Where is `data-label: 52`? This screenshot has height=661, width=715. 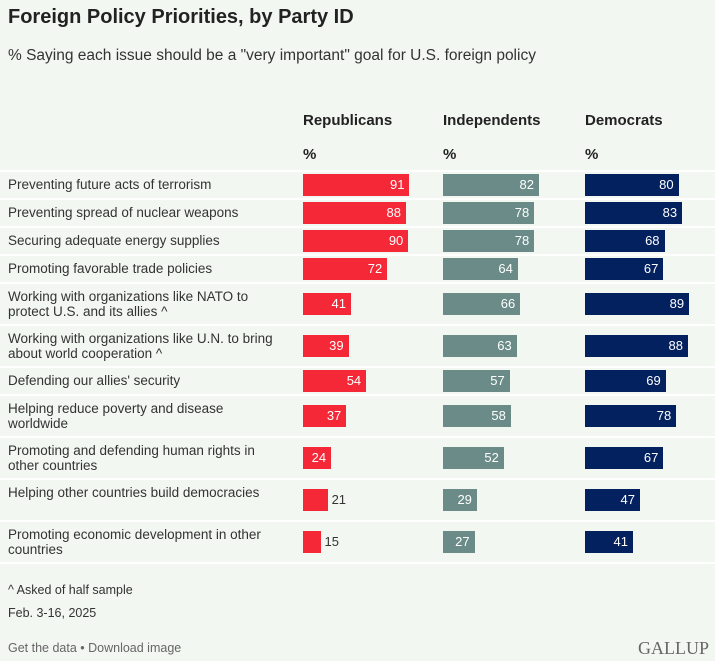
data-label: 52 is located at coordinates (491, 457).